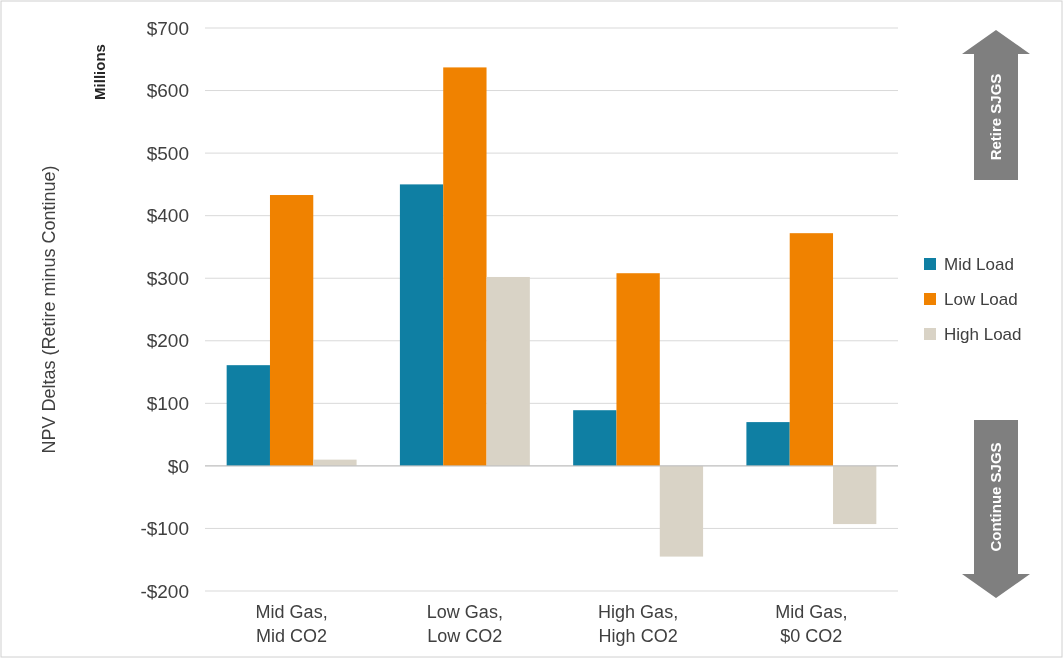 Image resolution: width=1063 pixels, height=658 pixels. Describe the element at coordinates (167, 153) in the screenshot. I see `y-tick-label: $500` at that location.